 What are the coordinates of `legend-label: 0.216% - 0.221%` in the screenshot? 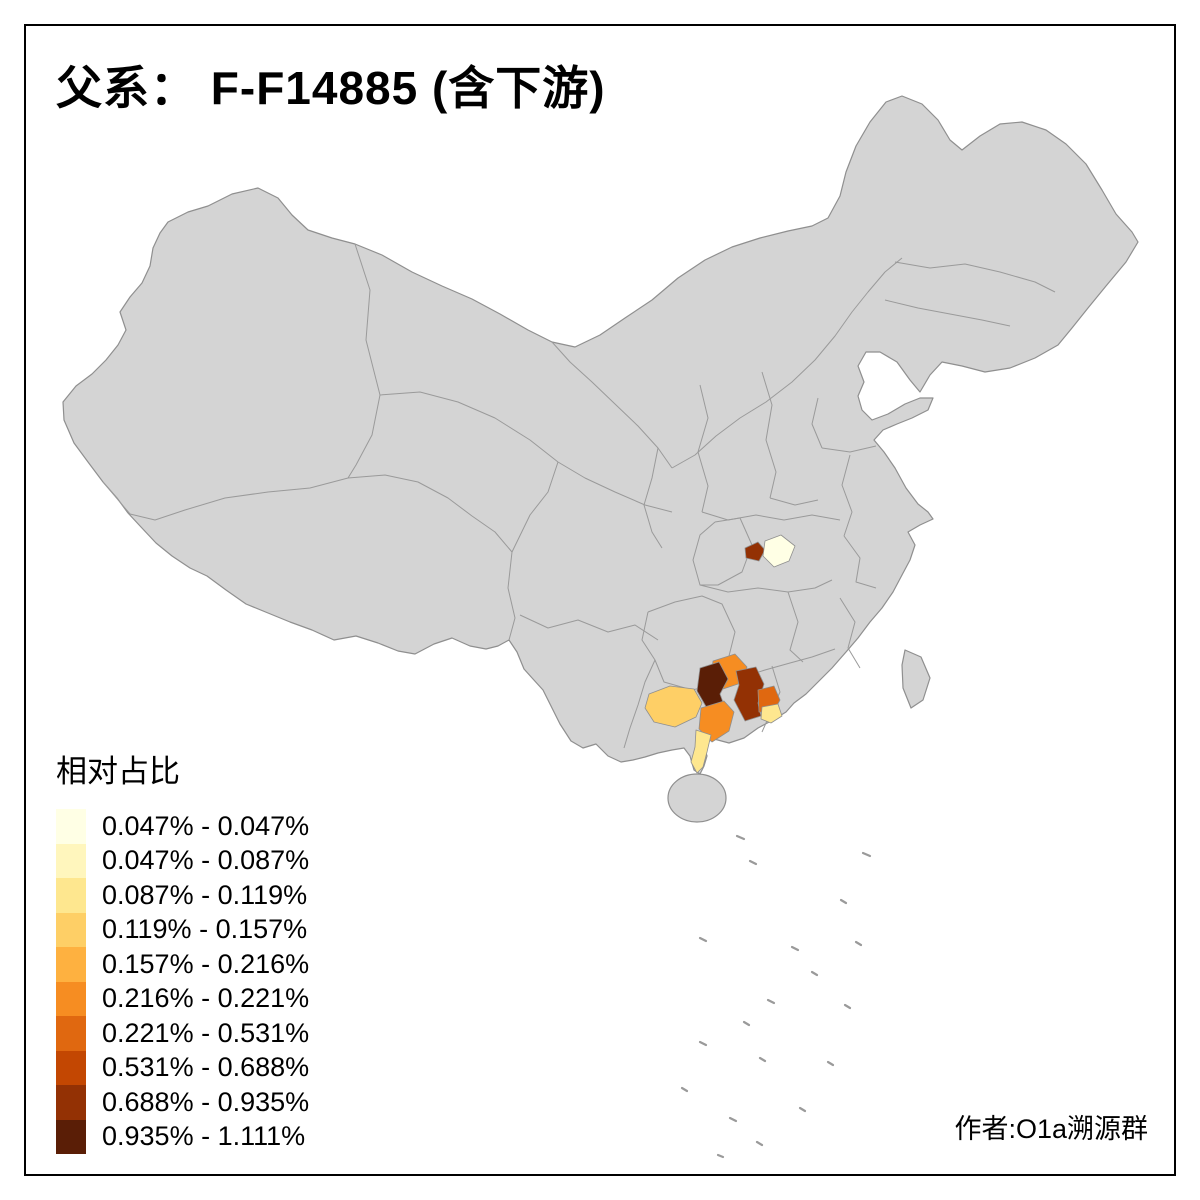 It's located at (206, 998).